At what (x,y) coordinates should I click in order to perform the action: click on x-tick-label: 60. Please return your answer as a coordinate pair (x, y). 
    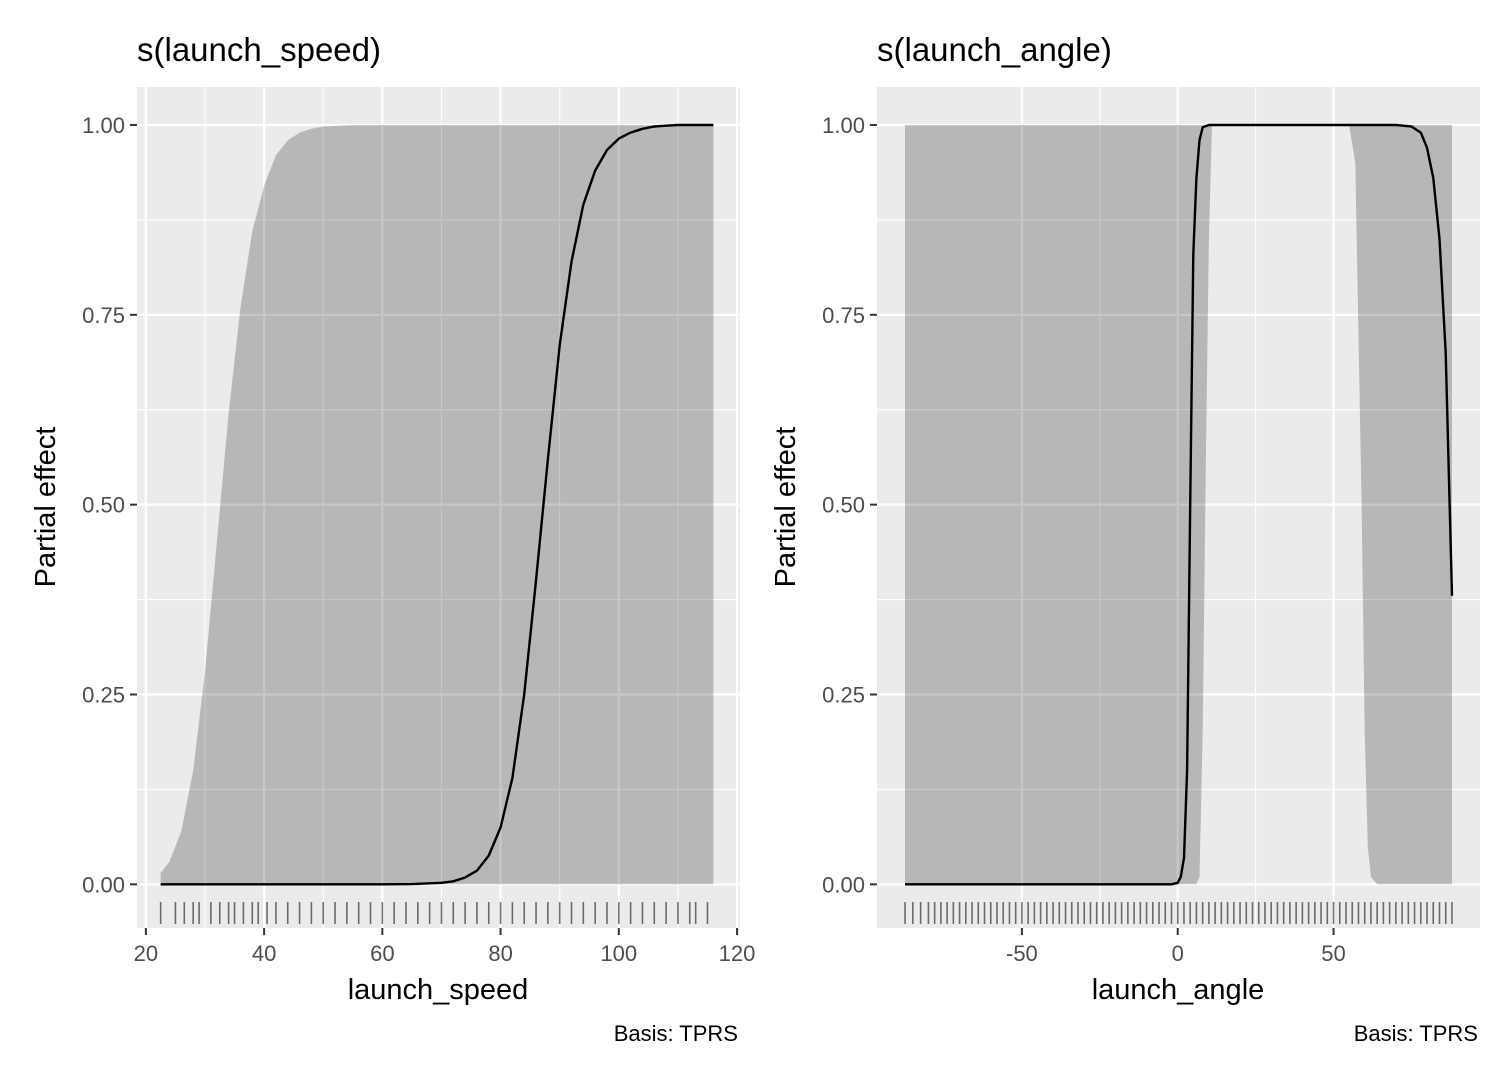
    Looking at the image, I should click on (382, 953).